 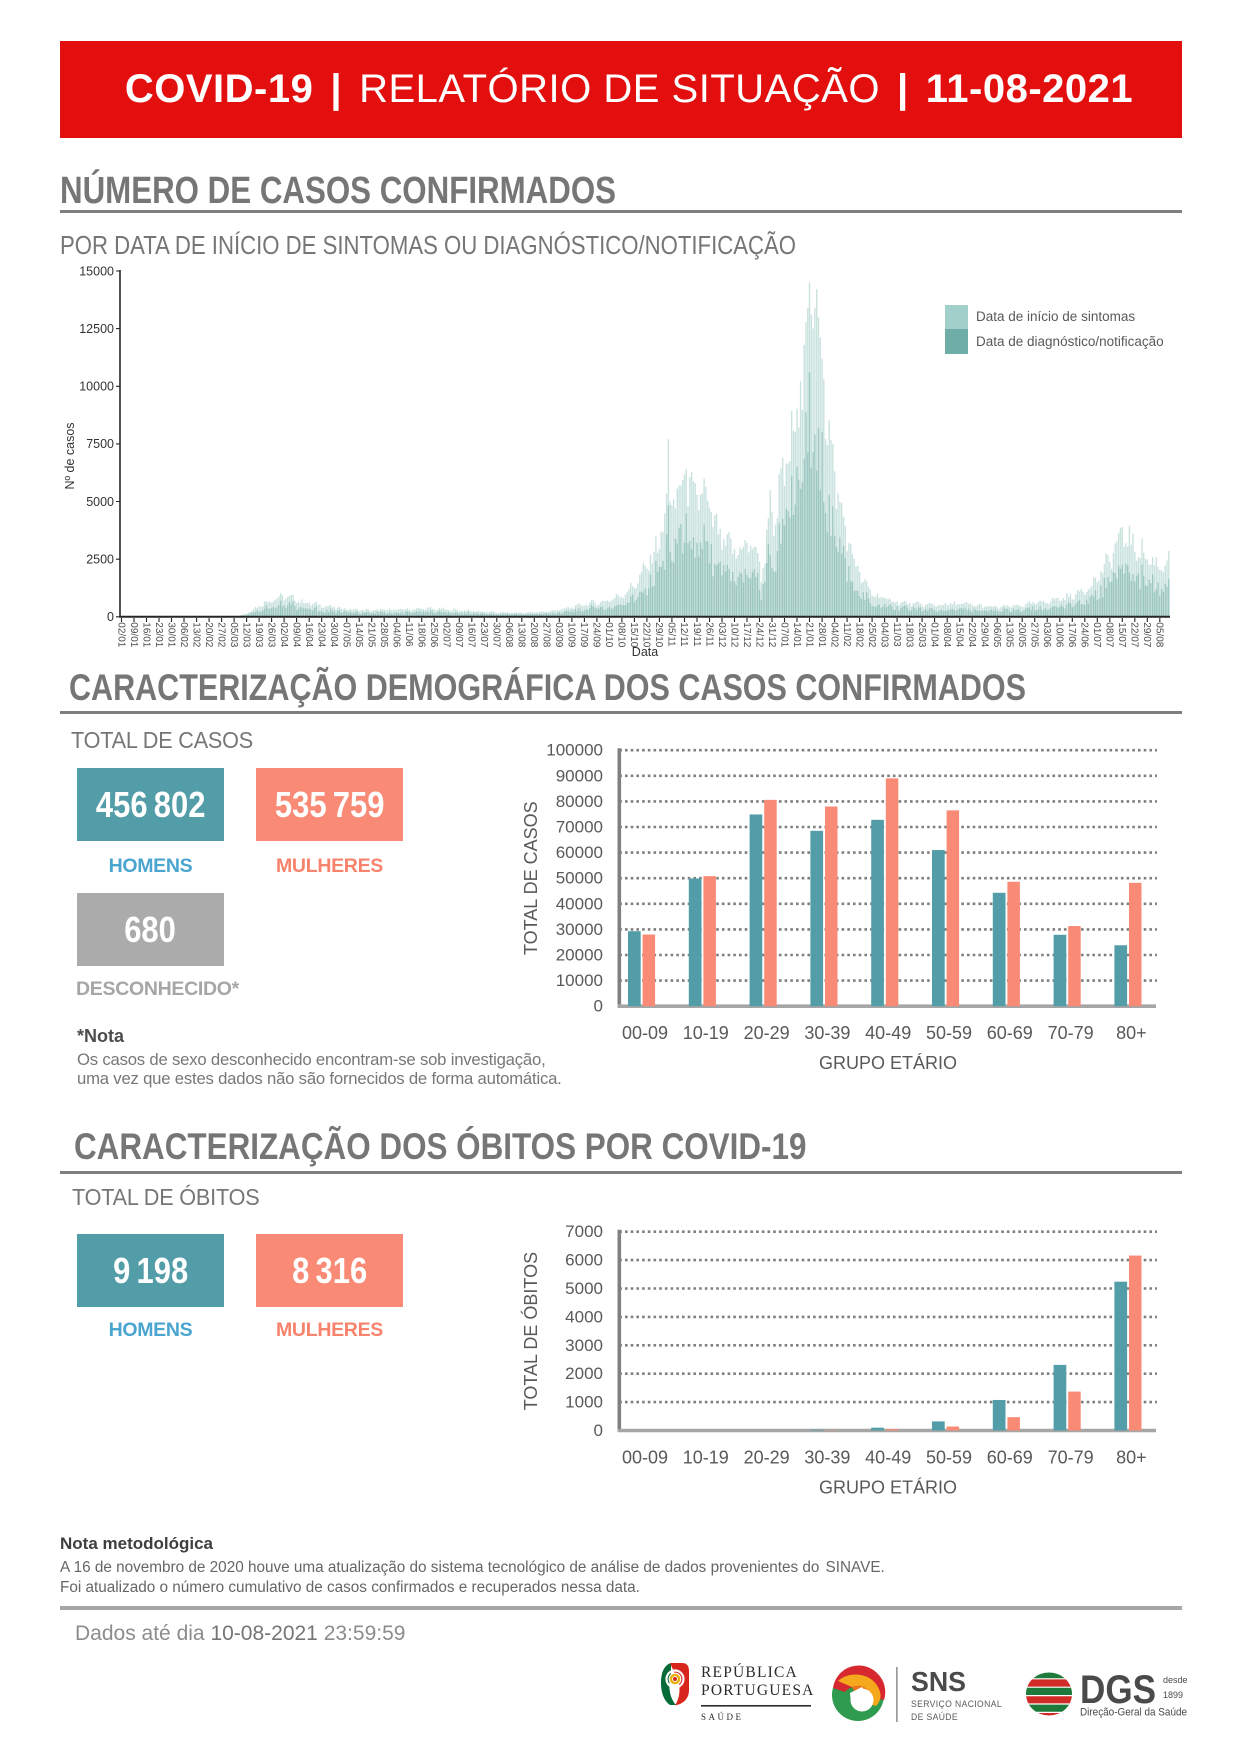 What do you see at coordinates (579, 775) in the screenshot?
I see `svg-text: 90000` at bounding box center [579, 775].